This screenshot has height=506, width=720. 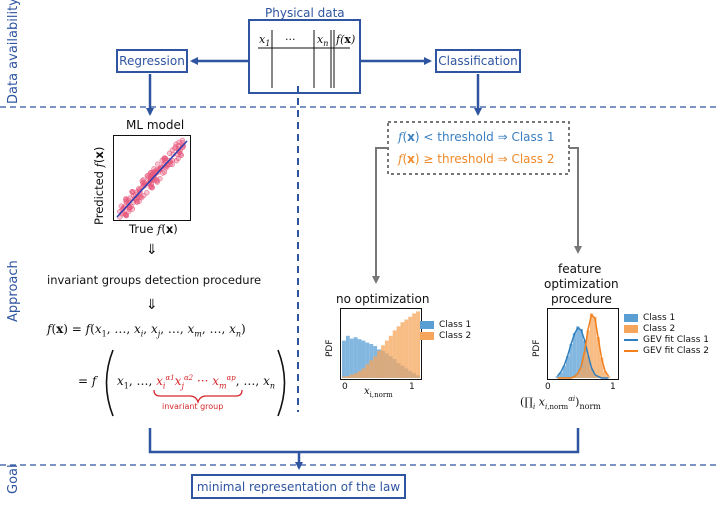 What do you see at coordinates (13, 479) in the screenshot?
I see `section-label-goal: Goal` at bounding box center [13, 479].